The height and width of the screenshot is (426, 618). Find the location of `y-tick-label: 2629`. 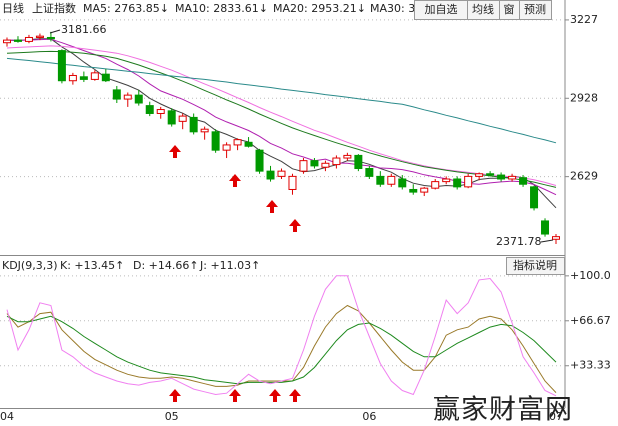

y-tick-label: 2629 is located at coordinates (584, 176).